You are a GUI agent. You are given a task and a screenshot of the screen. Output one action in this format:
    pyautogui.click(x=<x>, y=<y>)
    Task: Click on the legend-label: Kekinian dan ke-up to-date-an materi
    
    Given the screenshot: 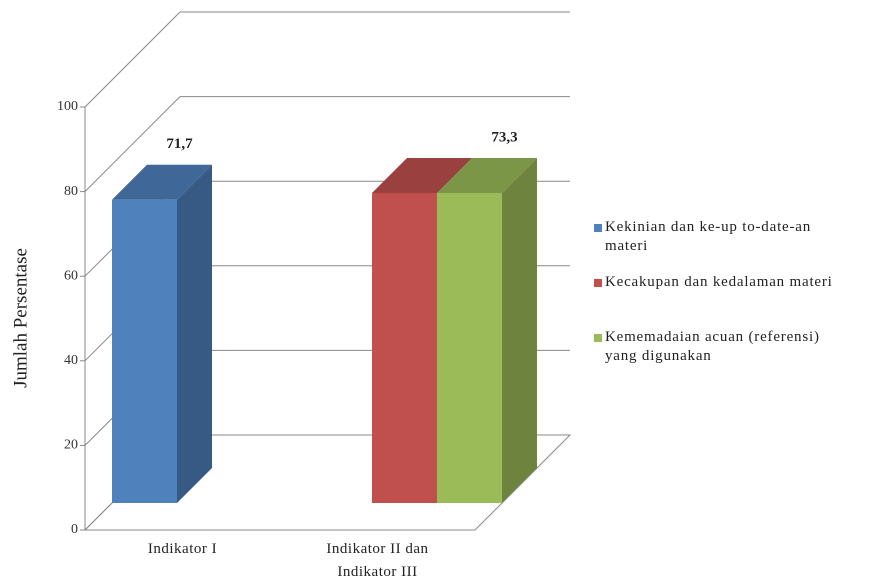 What is the action you would take?
    pyautogui.click(x=708, y=236)
    